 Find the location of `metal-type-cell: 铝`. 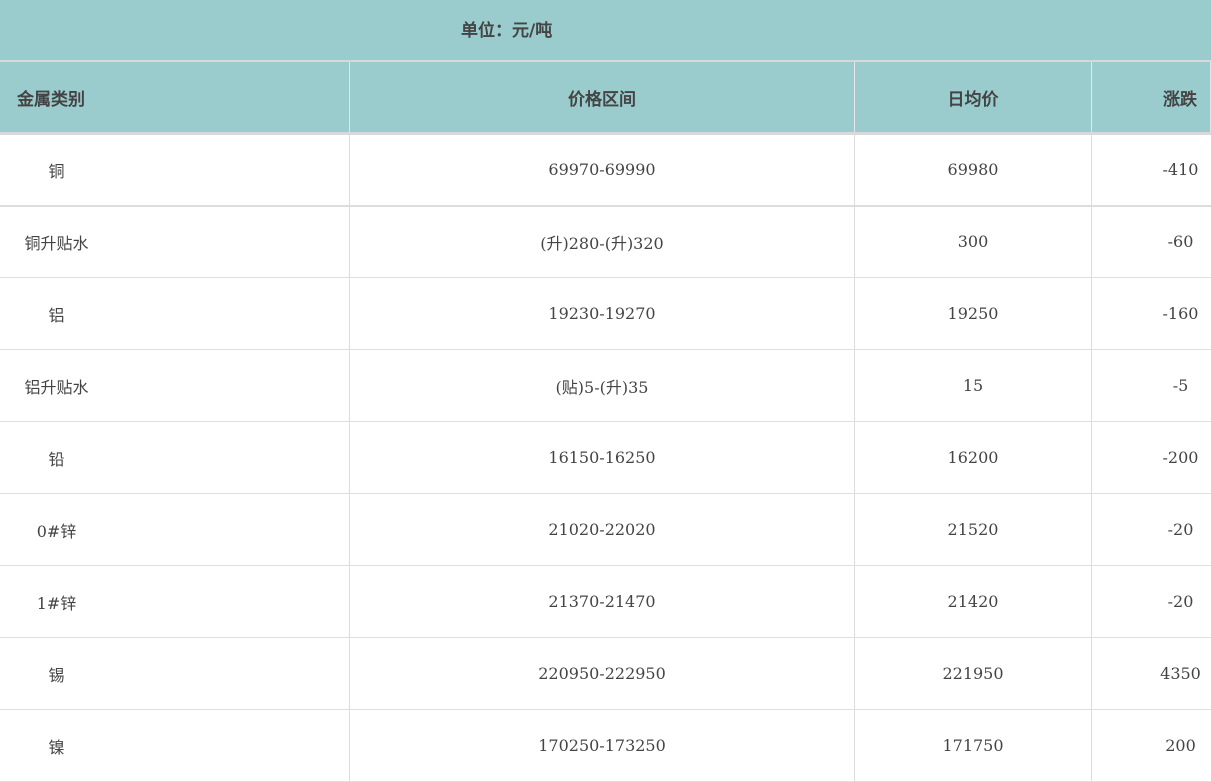

metal-type-cell: 铝 is located at coordinates (175, 313).